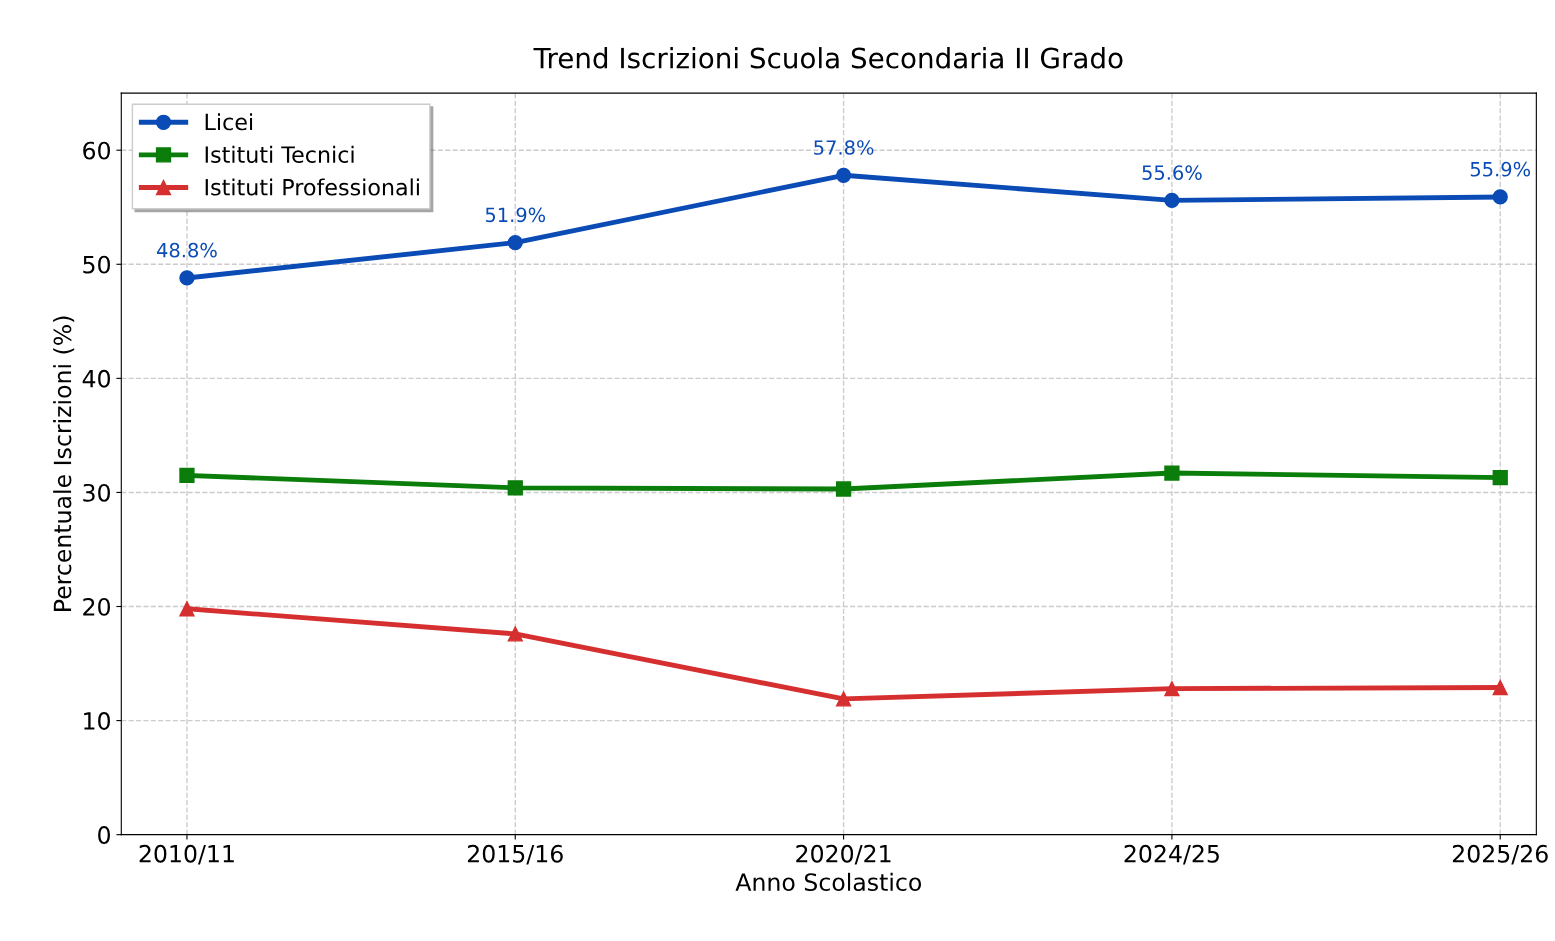  What do you see at coordinates (515, 854) in the screenshot?
I see `x-tick-label: 2015/16` at bounding box center [515, 854].